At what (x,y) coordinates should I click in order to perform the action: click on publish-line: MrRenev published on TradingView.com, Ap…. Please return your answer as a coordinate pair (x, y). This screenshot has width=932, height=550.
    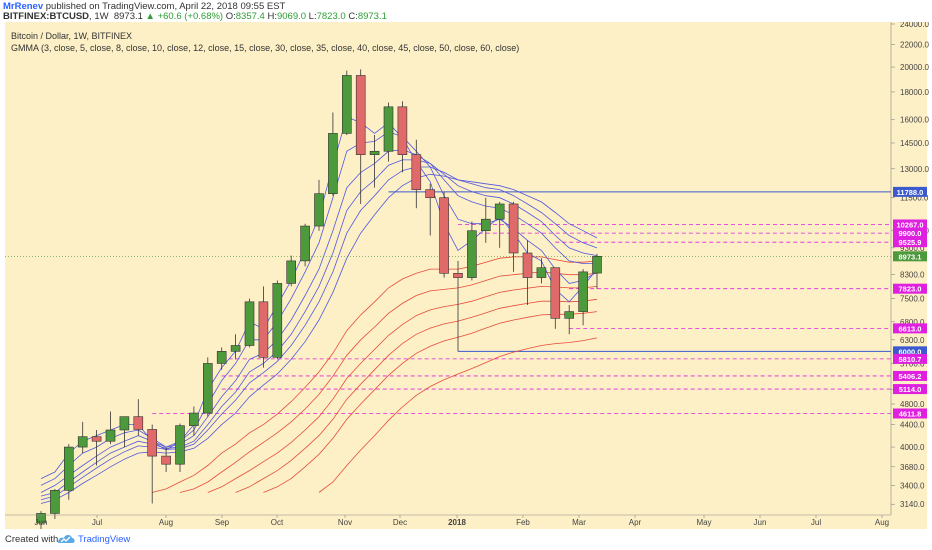
    Looking at the image, I should click on (144, 6).